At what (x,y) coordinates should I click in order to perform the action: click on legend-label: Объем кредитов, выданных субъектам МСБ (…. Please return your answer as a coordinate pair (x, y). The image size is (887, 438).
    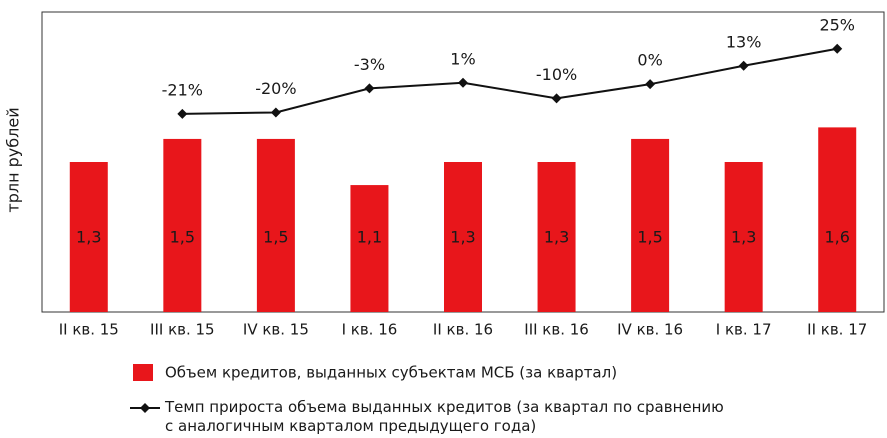
    Looking at the image, I should click on (391, 373).